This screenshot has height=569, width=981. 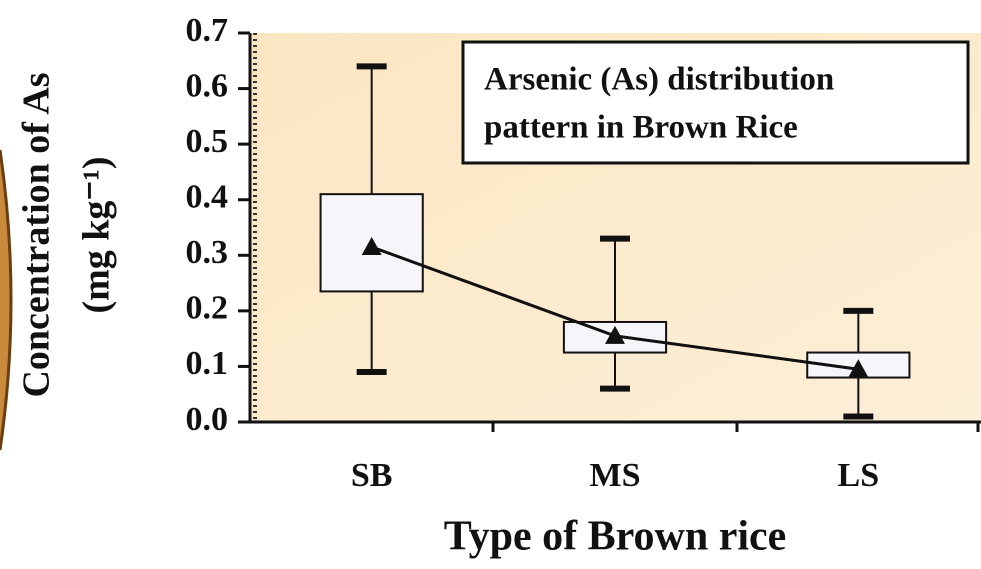 What do you see at coordinates (207, 252) in the screenshot?
I see `y-tick-label: 0.3` at bounding box center [207, 252].